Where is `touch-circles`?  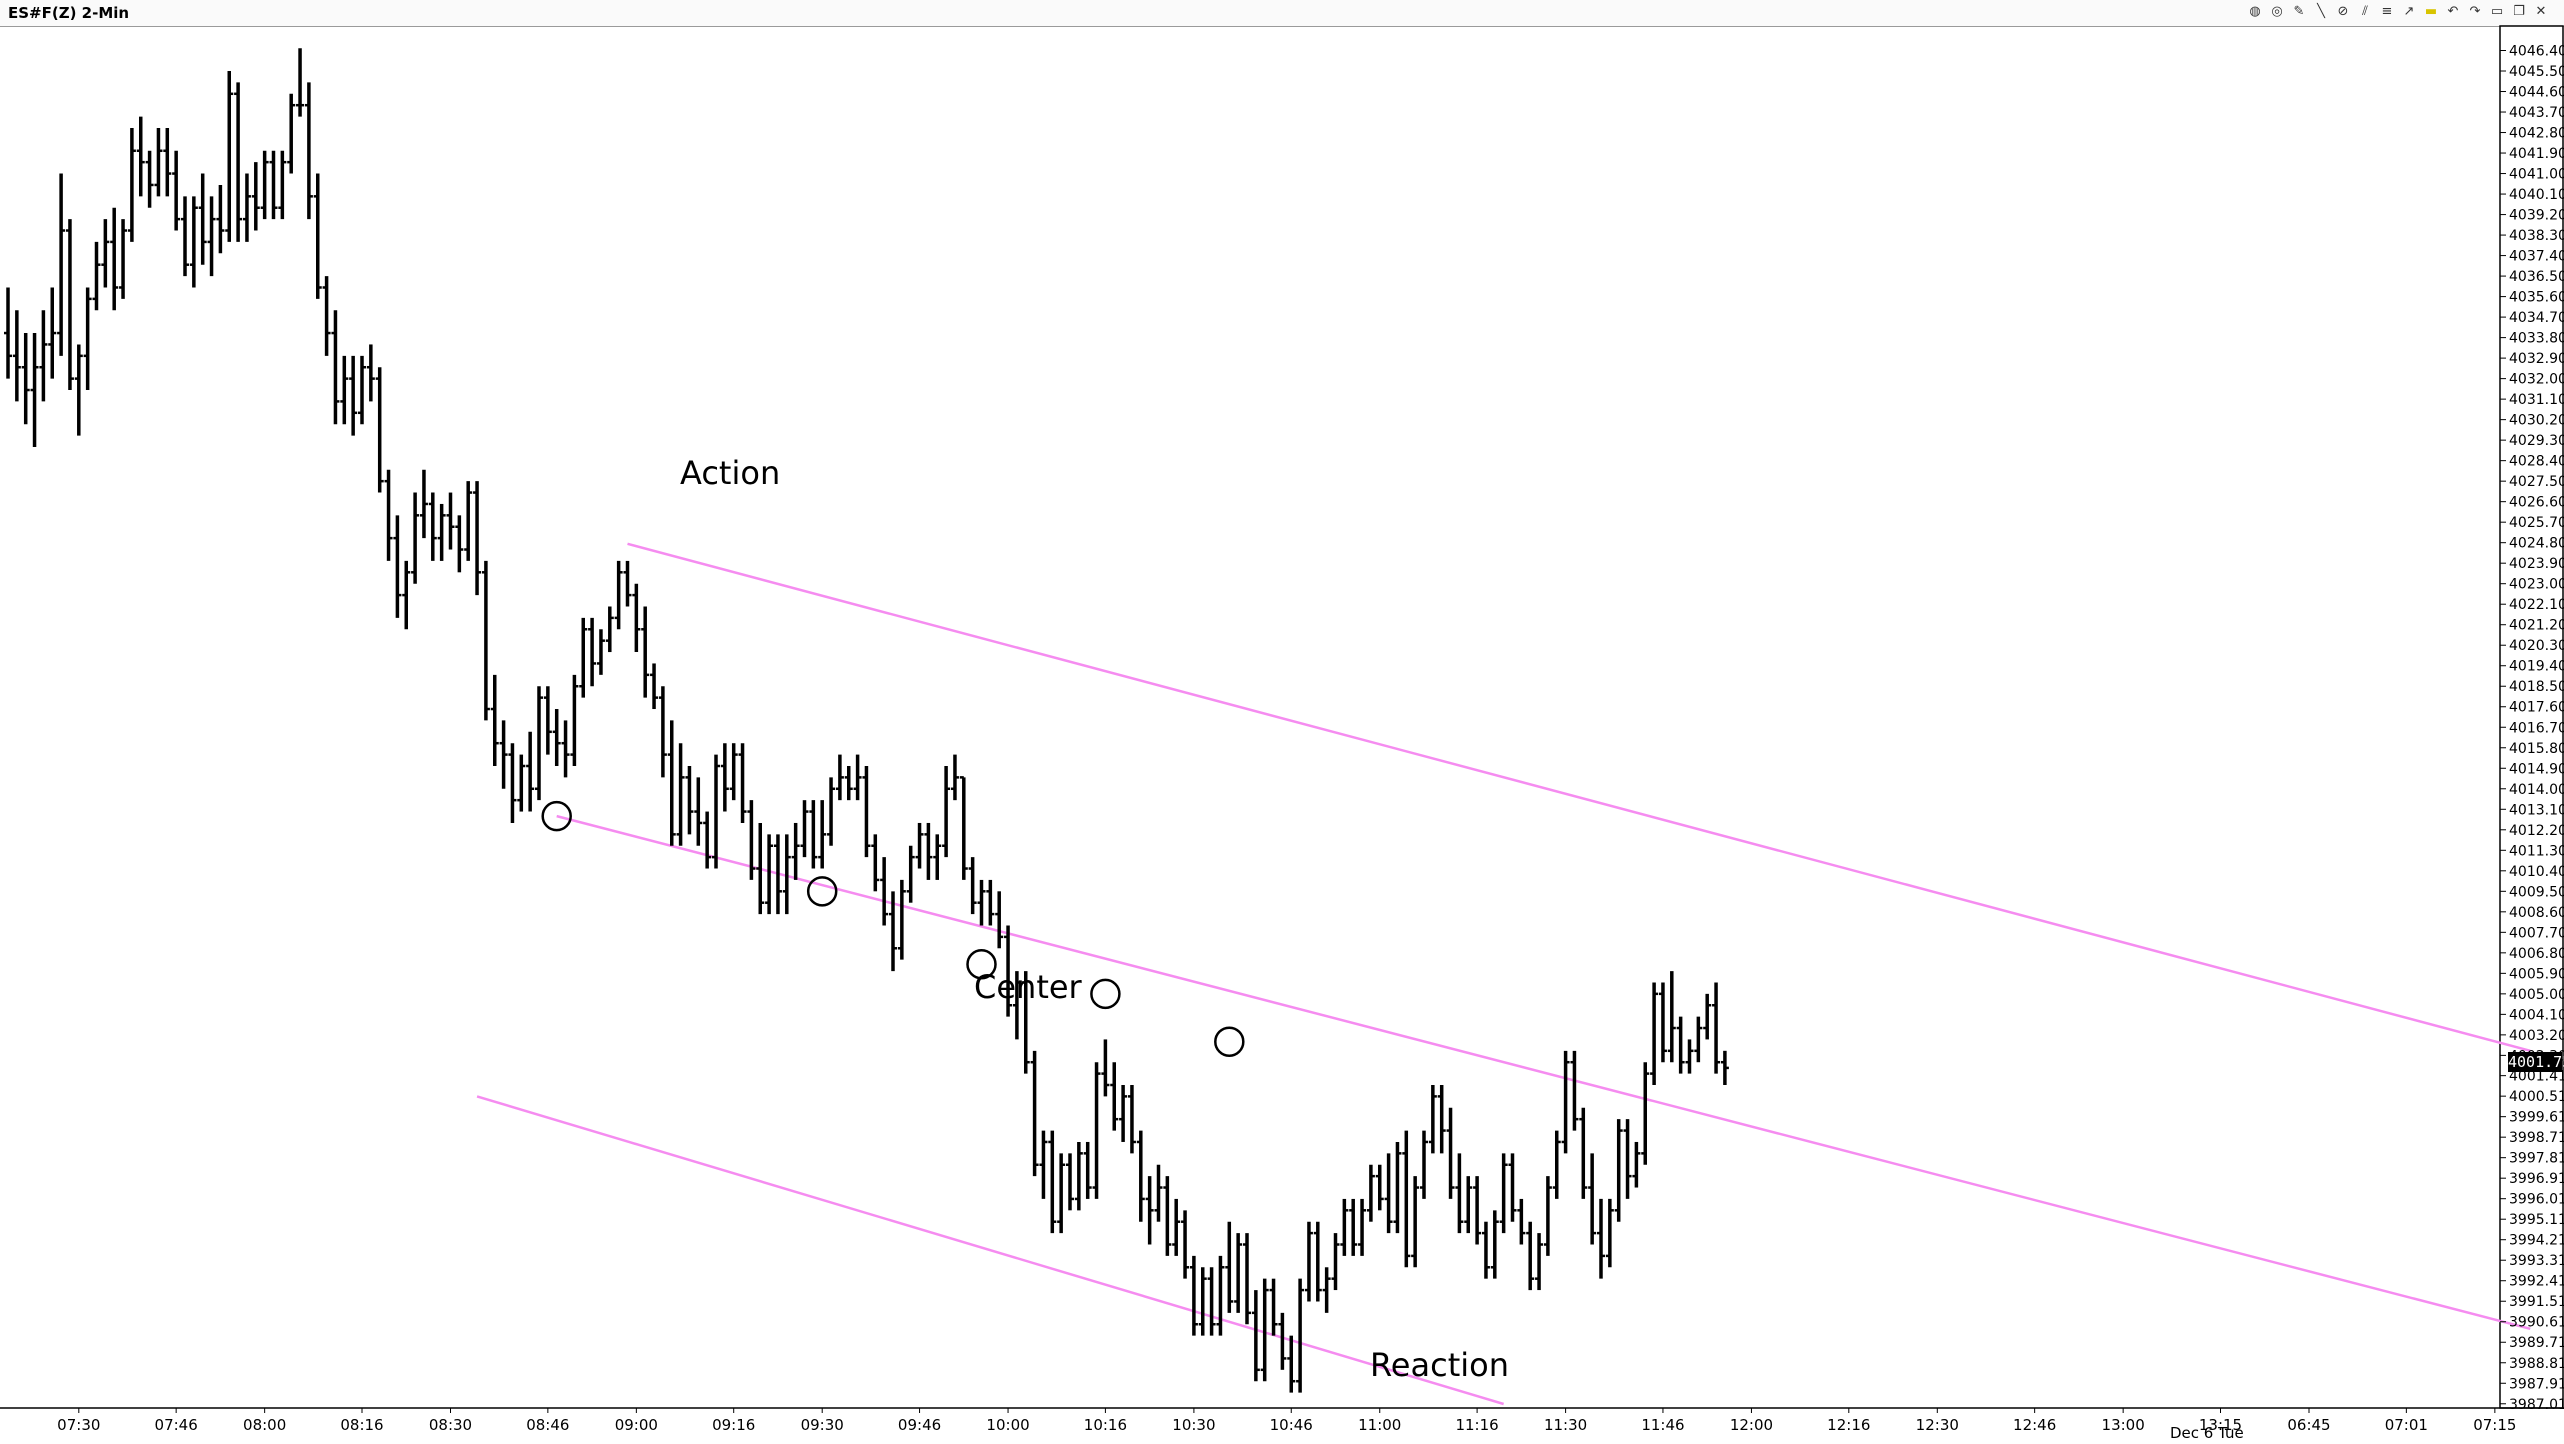
touch-circles is located at coordinates (893, 928).